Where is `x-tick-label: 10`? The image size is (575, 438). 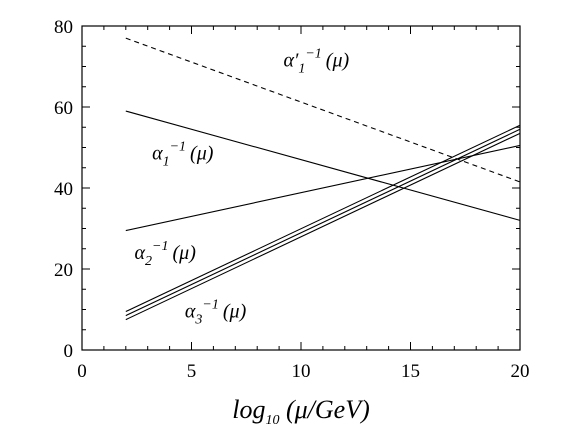 x-tick-label: 10 is located at coordinates (301, 371).